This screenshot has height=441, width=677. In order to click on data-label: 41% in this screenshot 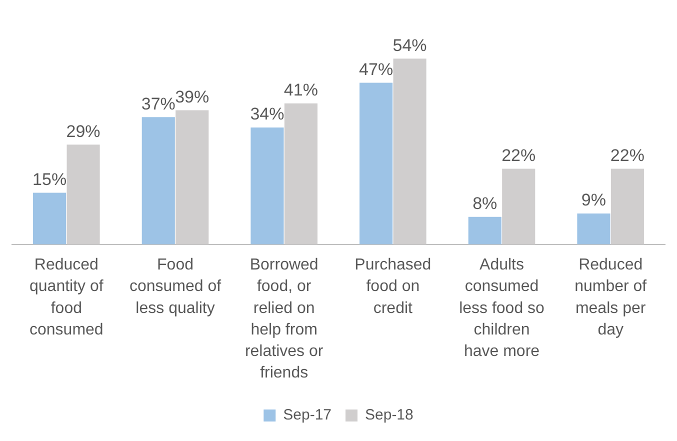, I will do `click(301, 90)`.